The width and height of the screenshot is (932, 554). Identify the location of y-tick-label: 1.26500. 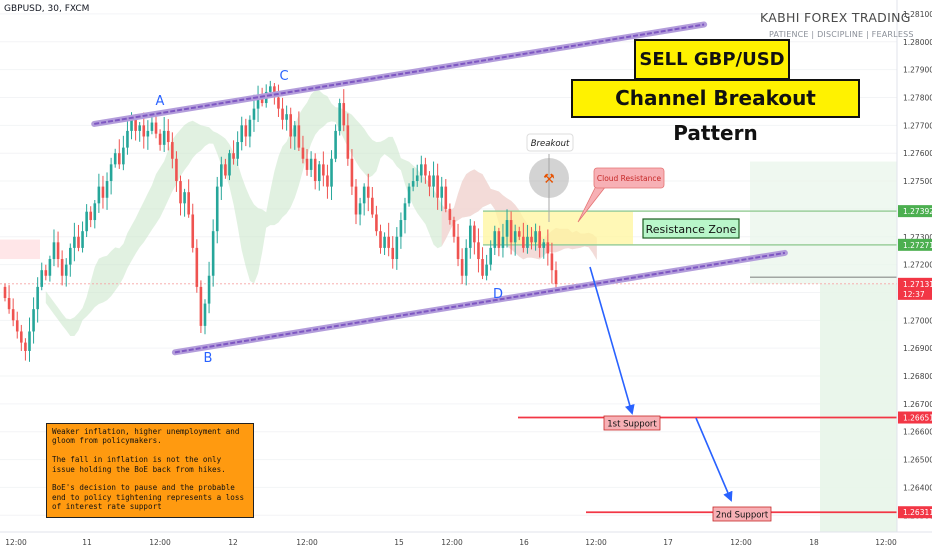
(917, 460).